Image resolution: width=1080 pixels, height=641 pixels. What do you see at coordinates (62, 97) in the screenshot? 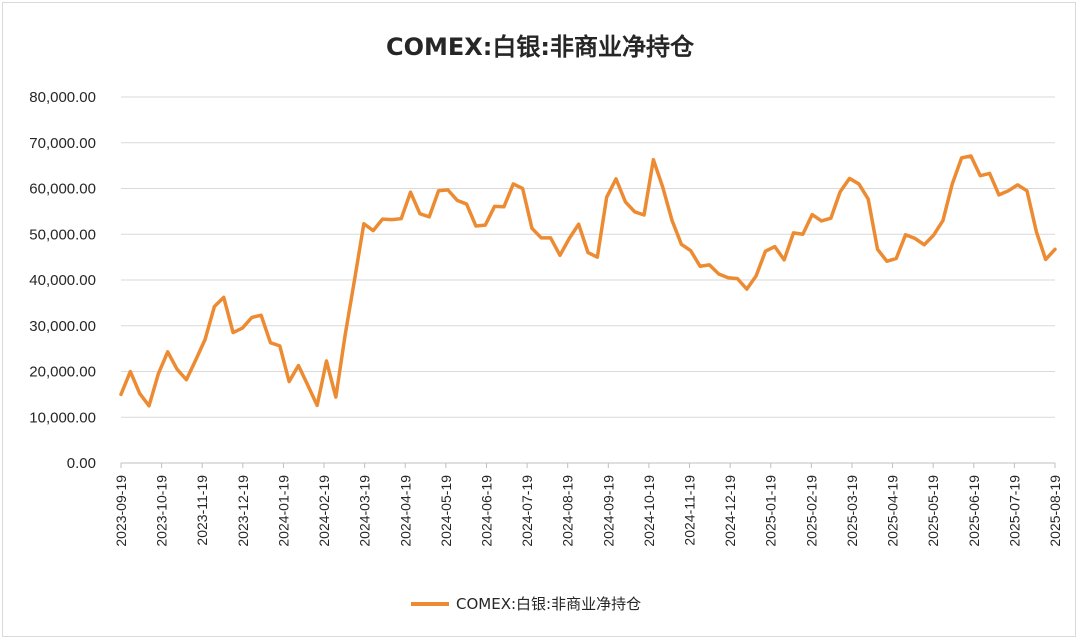
I see `y-tick-label: 80,000.00` at bounding box center [62, 97].